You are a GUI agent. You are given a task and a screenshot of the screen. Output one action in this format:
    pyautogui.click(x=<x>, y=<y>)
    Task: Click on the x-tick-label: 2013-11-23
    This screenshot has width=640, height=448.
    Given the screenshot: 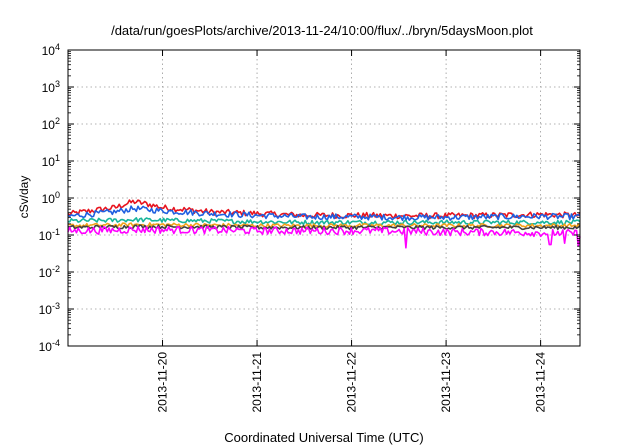 What is the action you would take?
    pyautogui.click(x=446, y=382)
    